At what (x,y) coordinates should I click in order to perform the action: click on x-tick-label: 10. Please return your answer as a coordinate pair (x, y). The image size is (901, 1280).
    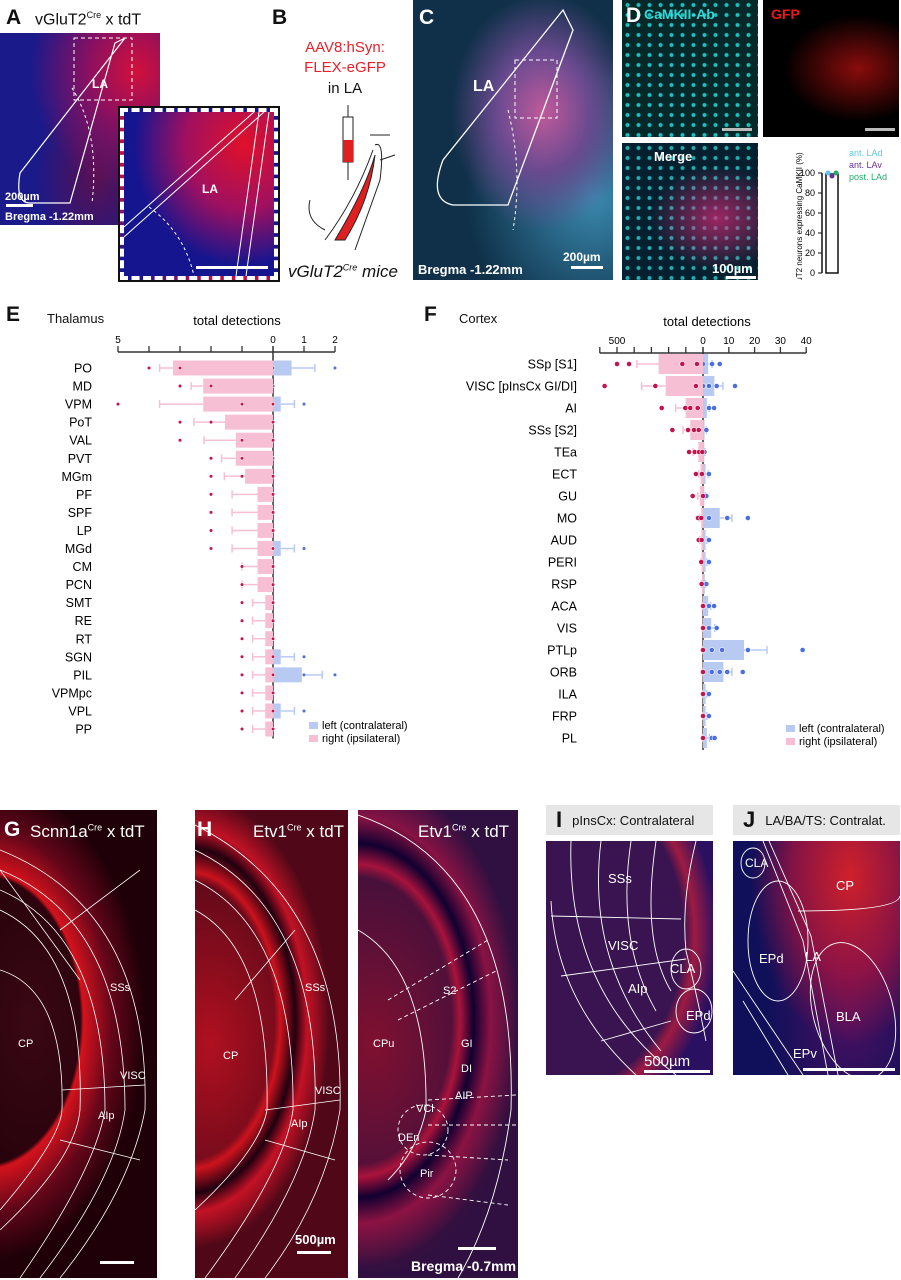
    Looking at the image, I should click on (729, 341).